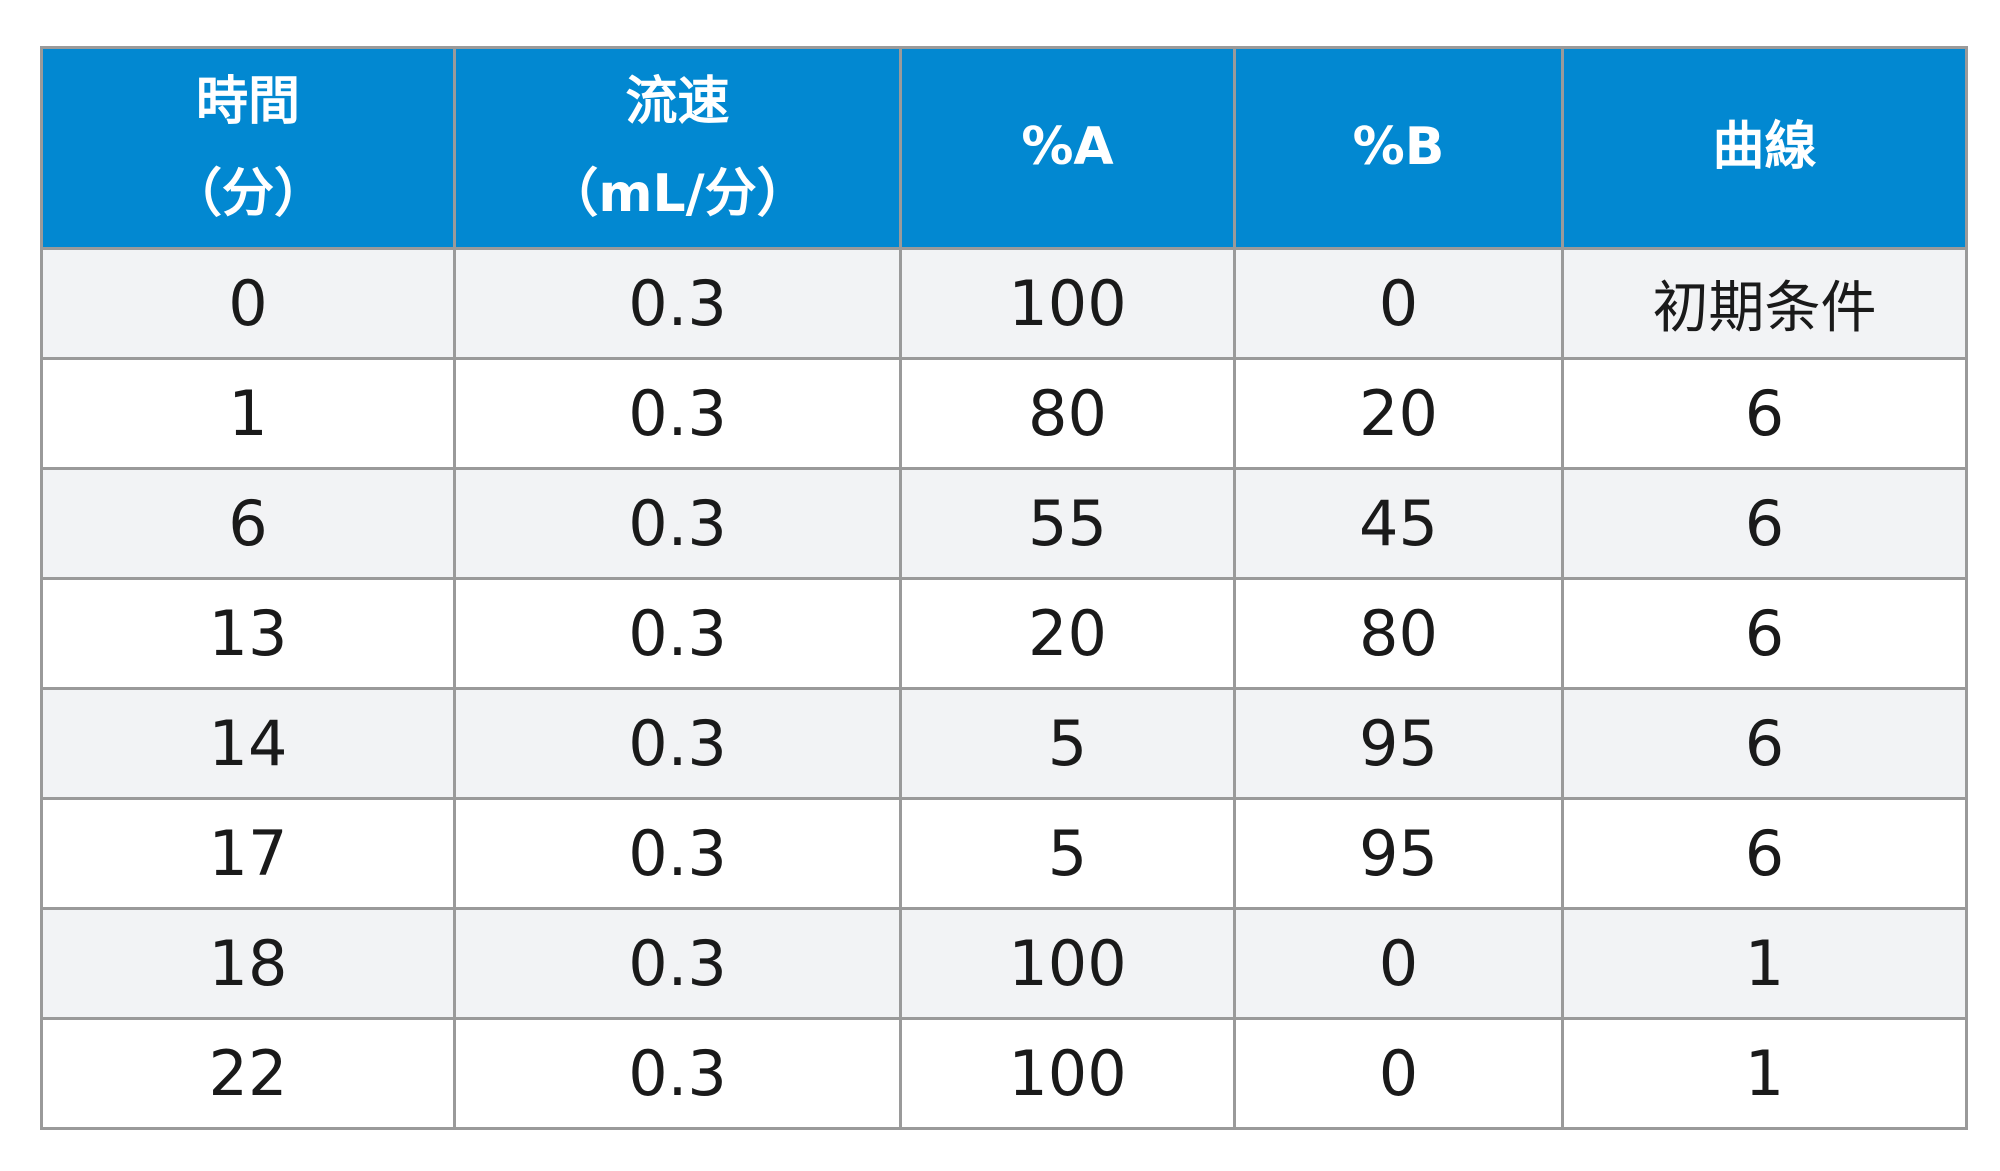 The width and height of the screenshot is (2000, 1171). I want to click on header-curve: 曲線, so click(1764, 148).